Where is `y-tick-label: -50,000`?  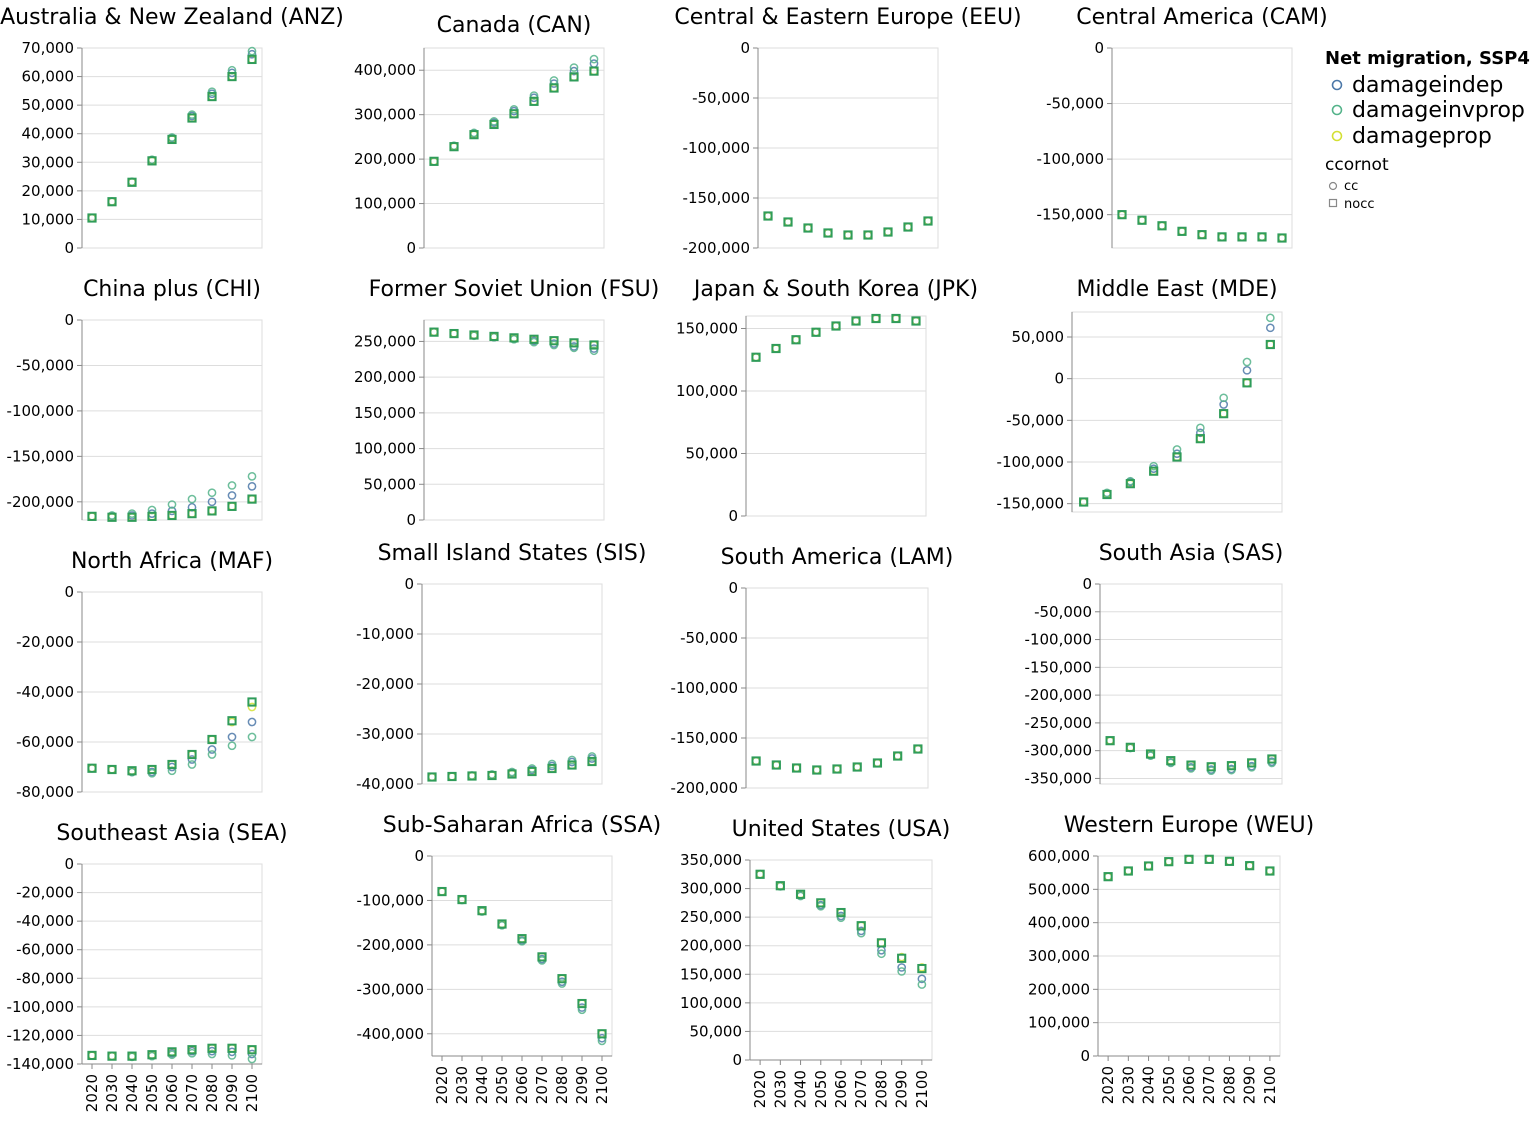
y-tick-label: -50,000 is located at coordinates (45, 365).